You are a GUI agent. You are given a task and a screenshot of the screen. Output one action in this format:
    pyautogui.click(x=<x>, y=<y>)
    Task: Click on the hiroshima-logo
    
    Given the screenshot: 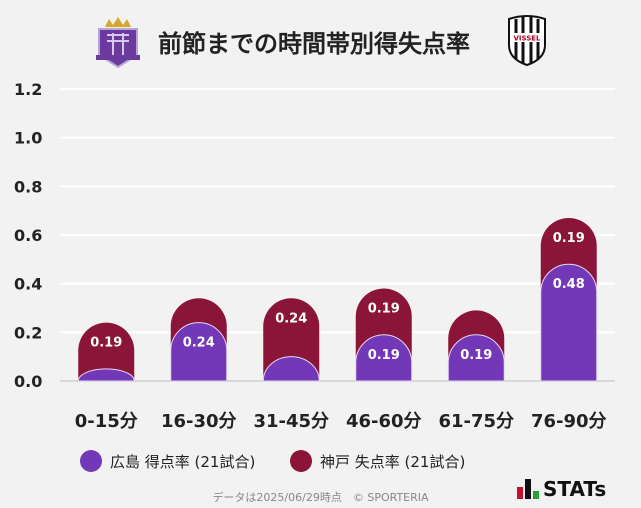 What is the action you would take?
    pyautogui.click(x=118, y=44)
    